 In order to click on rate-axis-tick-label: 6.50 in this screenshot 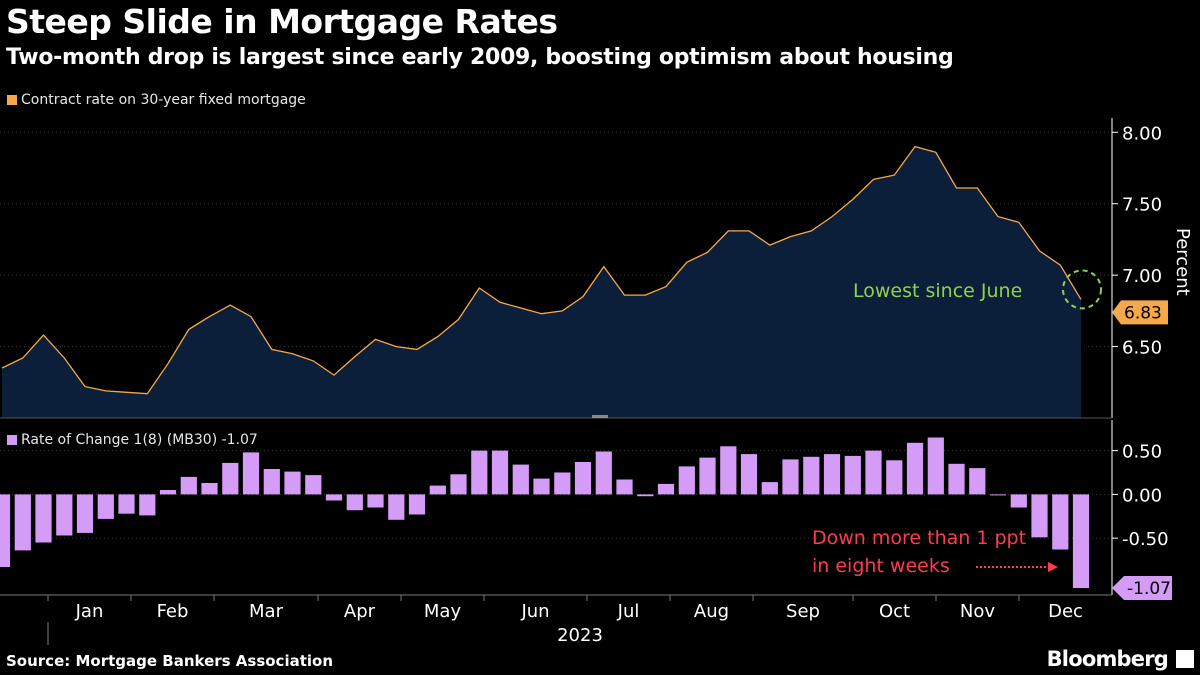, I will do `click(1142, 348)`.